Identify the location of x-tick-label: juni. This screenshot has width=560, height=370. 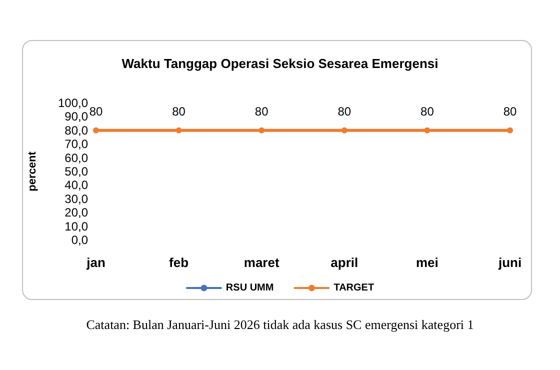
(509, 262).